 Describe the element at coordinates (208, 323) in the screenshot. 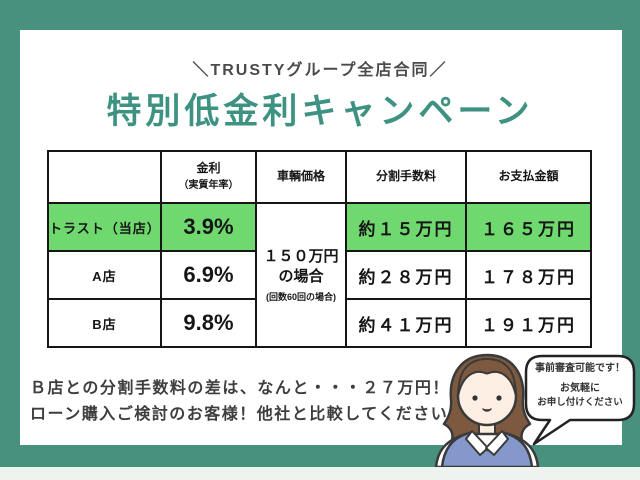

I see `cell-rate-b: 9.8%` at that location.